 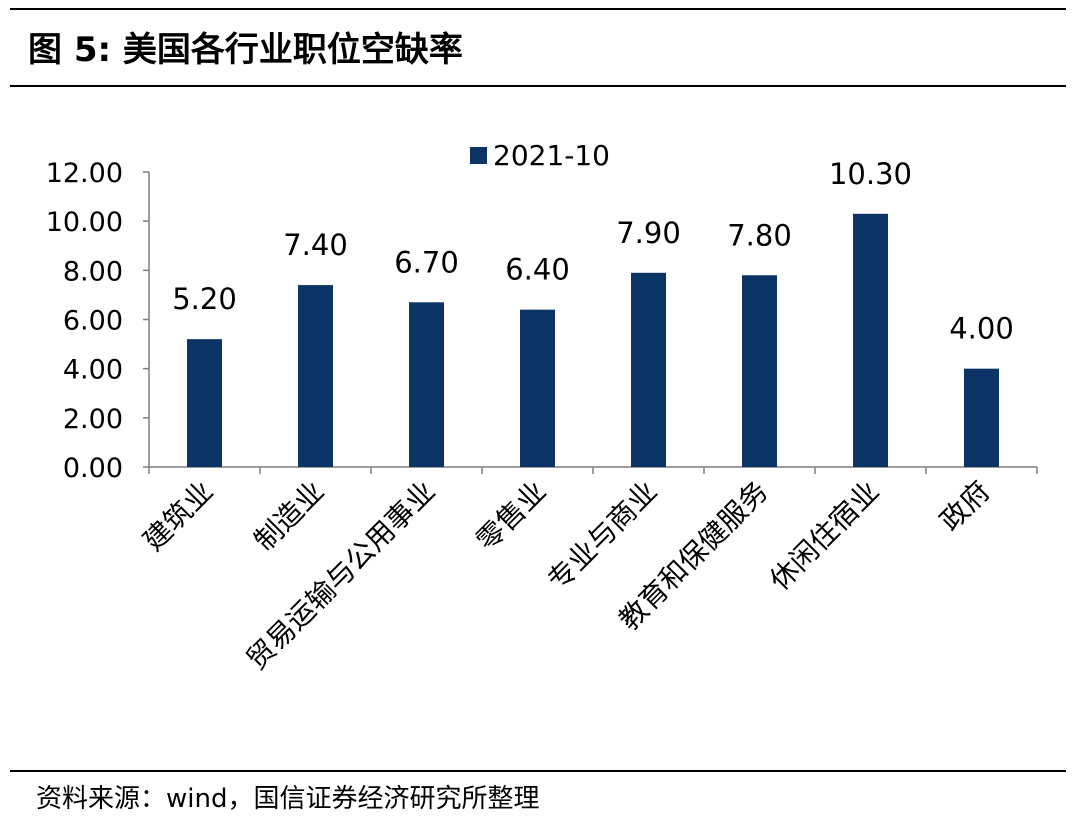 I want to click on category-label: 休闲住宿业, so click(x=824, y=536).